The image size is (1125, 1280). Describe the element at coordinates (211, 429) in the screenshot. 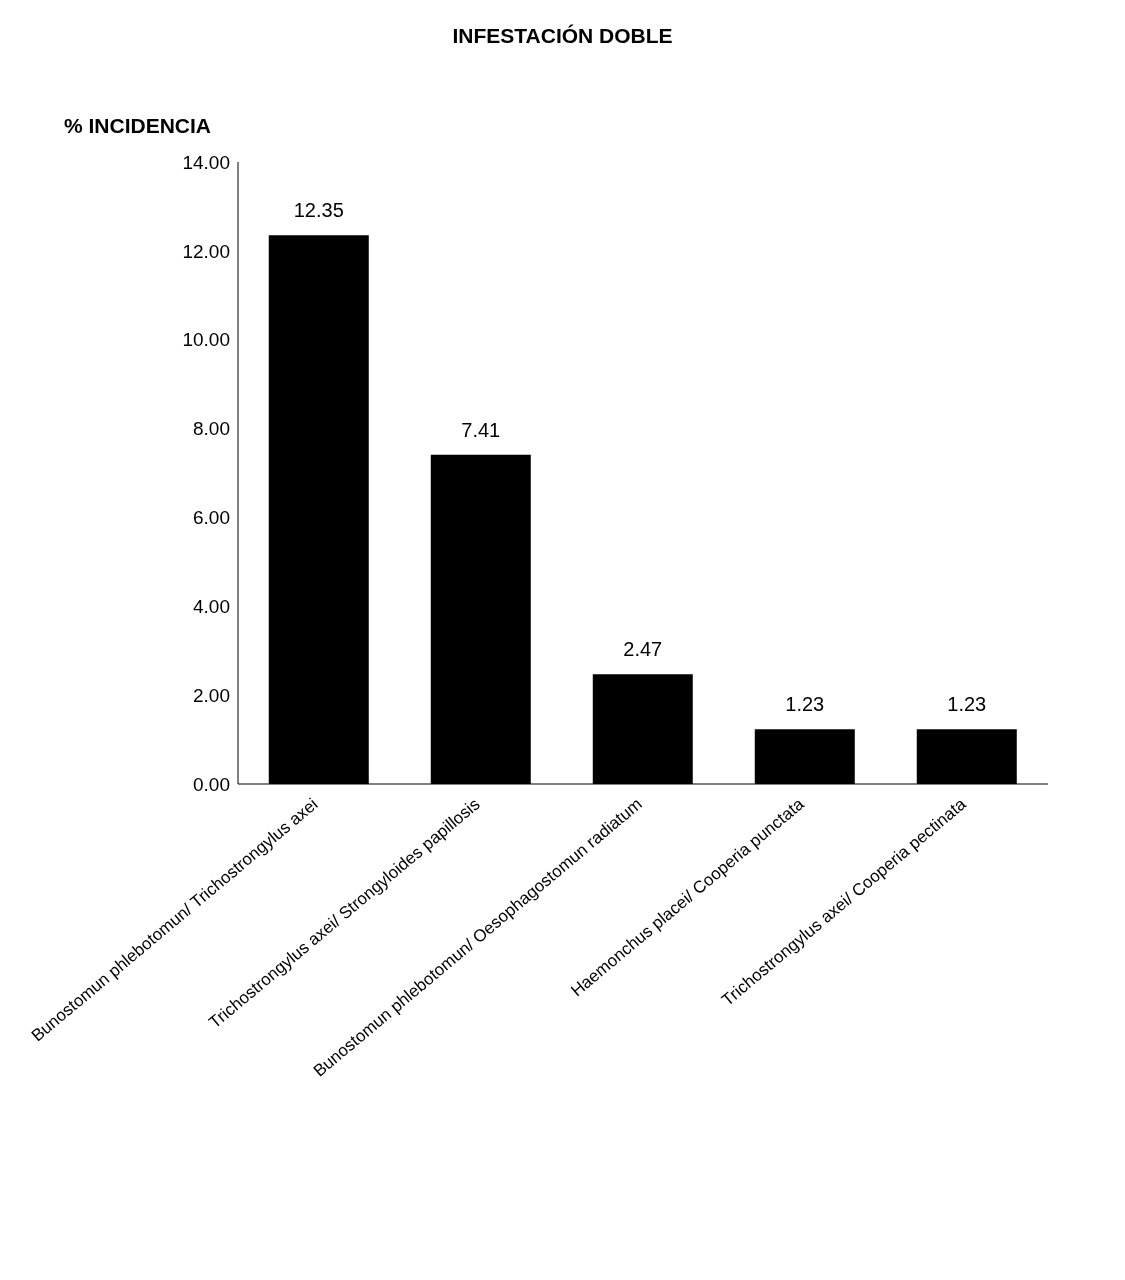

I see `y-tick-label: 8.00` at that location.